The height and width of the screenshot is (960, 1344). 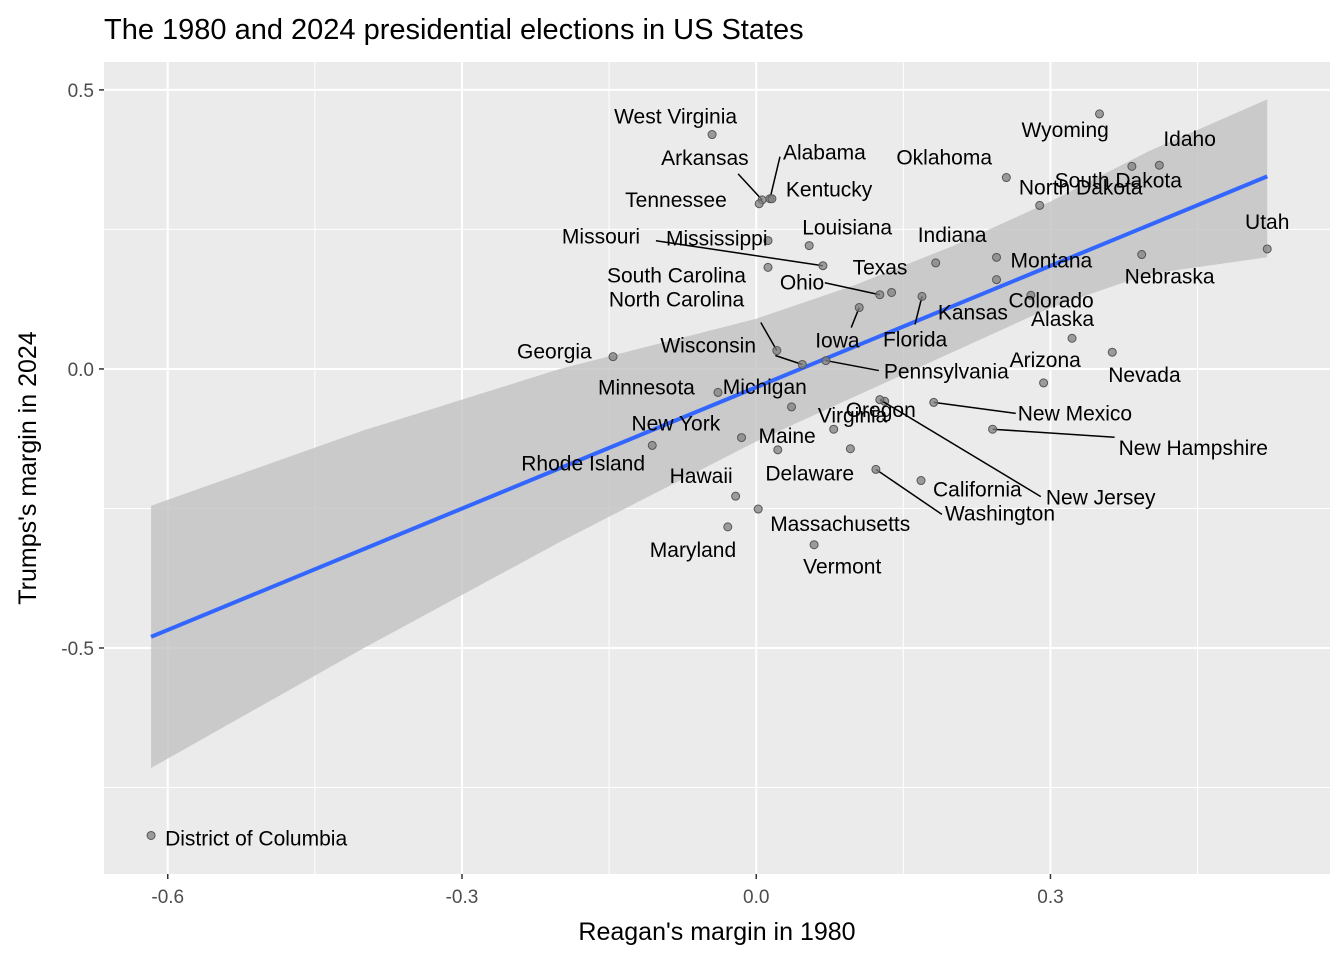 What do you see at coordinates (716, 932) in the screenshot?
I see `x-axis-title: Reagan's margin in 1980` at bounding box center [716, 932].